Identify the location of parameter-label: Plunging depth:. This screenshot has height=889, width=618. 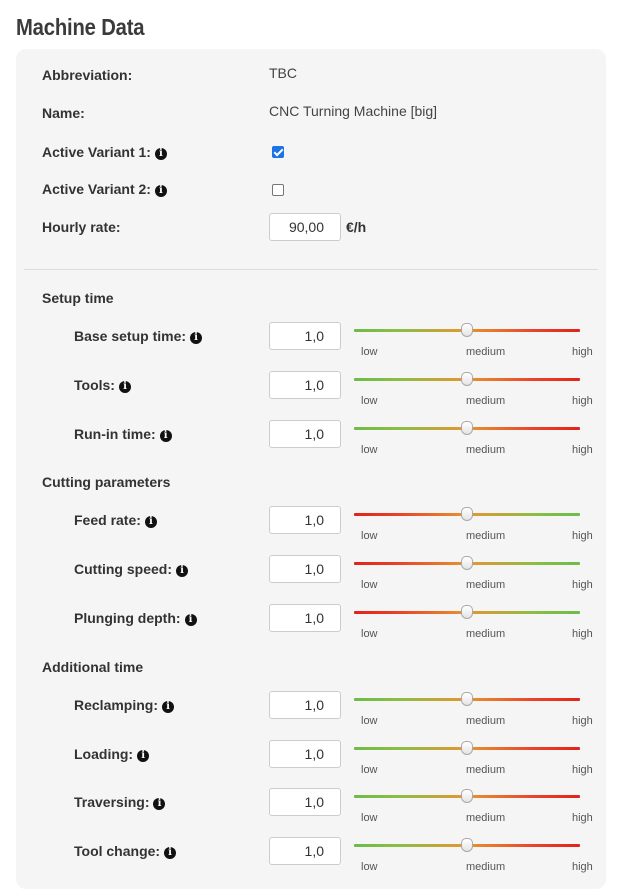
(127, 618).